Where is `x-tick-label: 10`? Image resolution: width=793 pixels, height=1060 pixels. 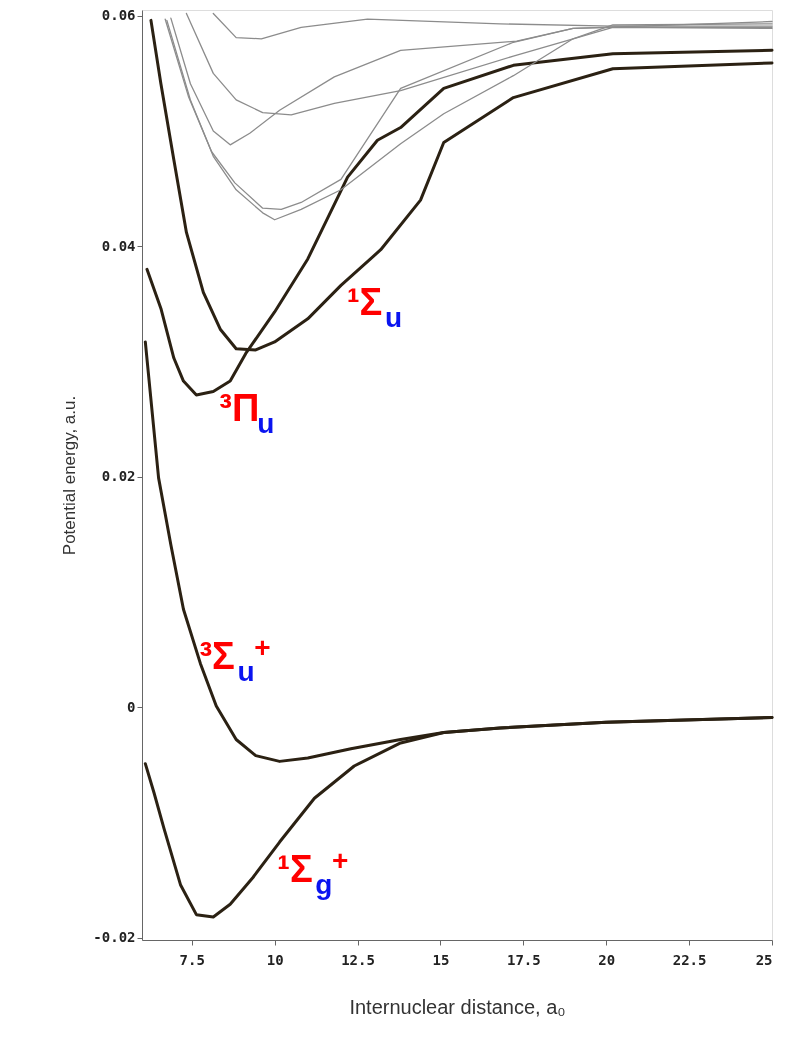
x-tick-label: 10 is located at coordinates (275, 959).